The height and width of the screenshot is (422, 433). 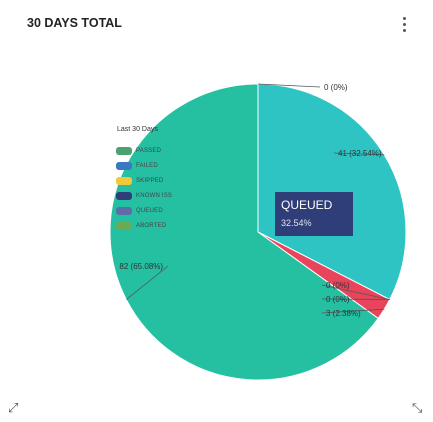 What do you see at coordinates (314, 214) in the screenshot?
I see `chart-tooltip: QUEUED 32.54%` at bounding box center [314, 214].